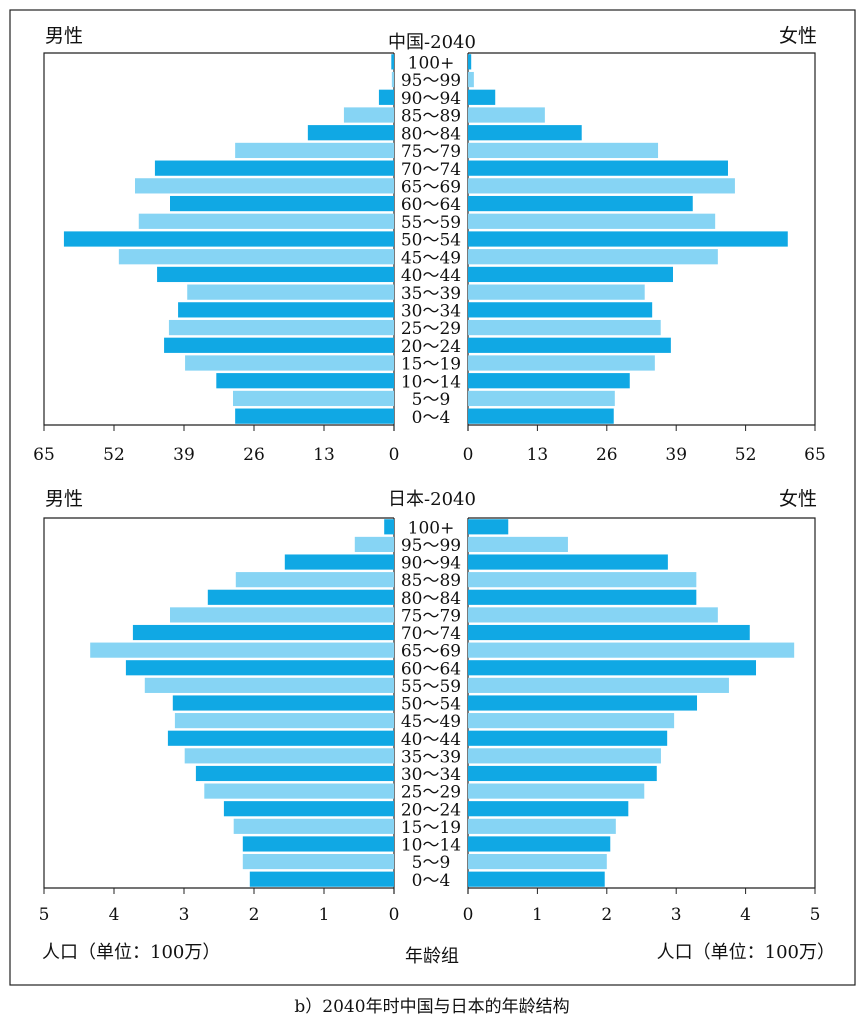 Image resolution: width=864 pixels, height=1025 pixels. I want to click on x-tick-label-left: 2, so click(254, 915).